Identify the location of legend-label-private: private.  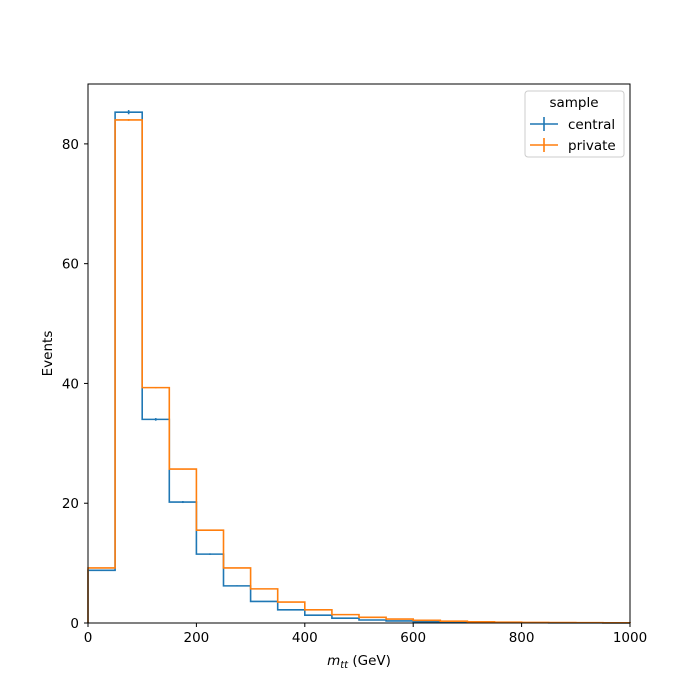
(592, 146).